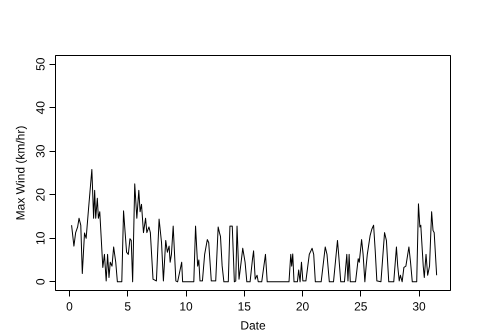 Image resolution: width=480 pixels, height=335 pixels. Describe the element at coordinates (245, 307) in the screenshot. I see `x-tick-label: 15` at that location.